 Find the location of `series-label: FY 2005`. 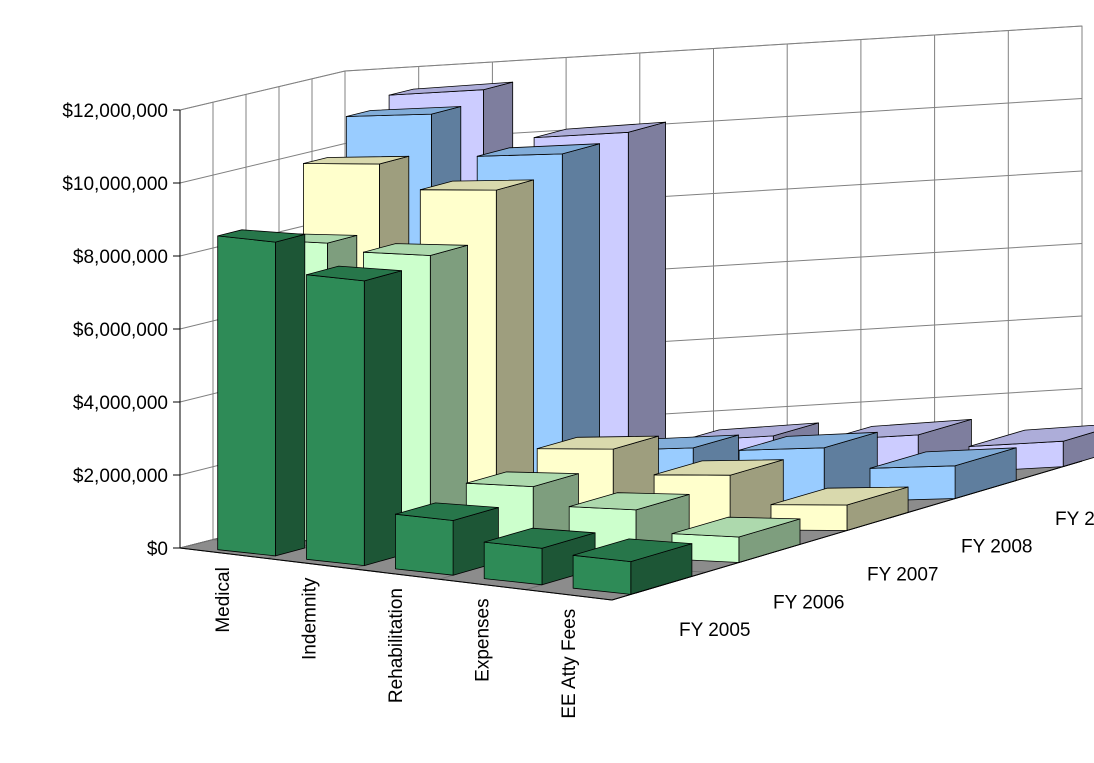

series-label: FY 2005 is located at coordinates (714, 630).